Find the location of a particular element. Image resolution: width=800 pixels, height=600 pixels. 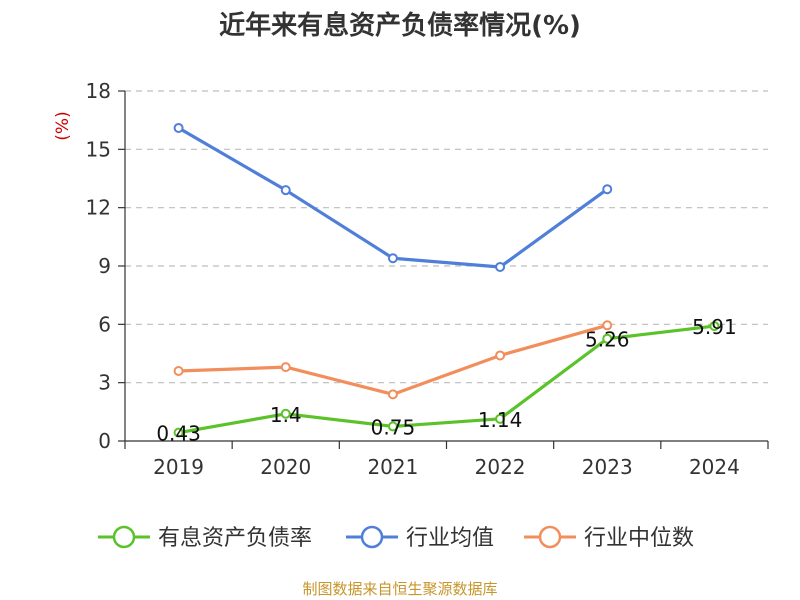

y-tick-label: 3 is located at coordinates (104, 383).